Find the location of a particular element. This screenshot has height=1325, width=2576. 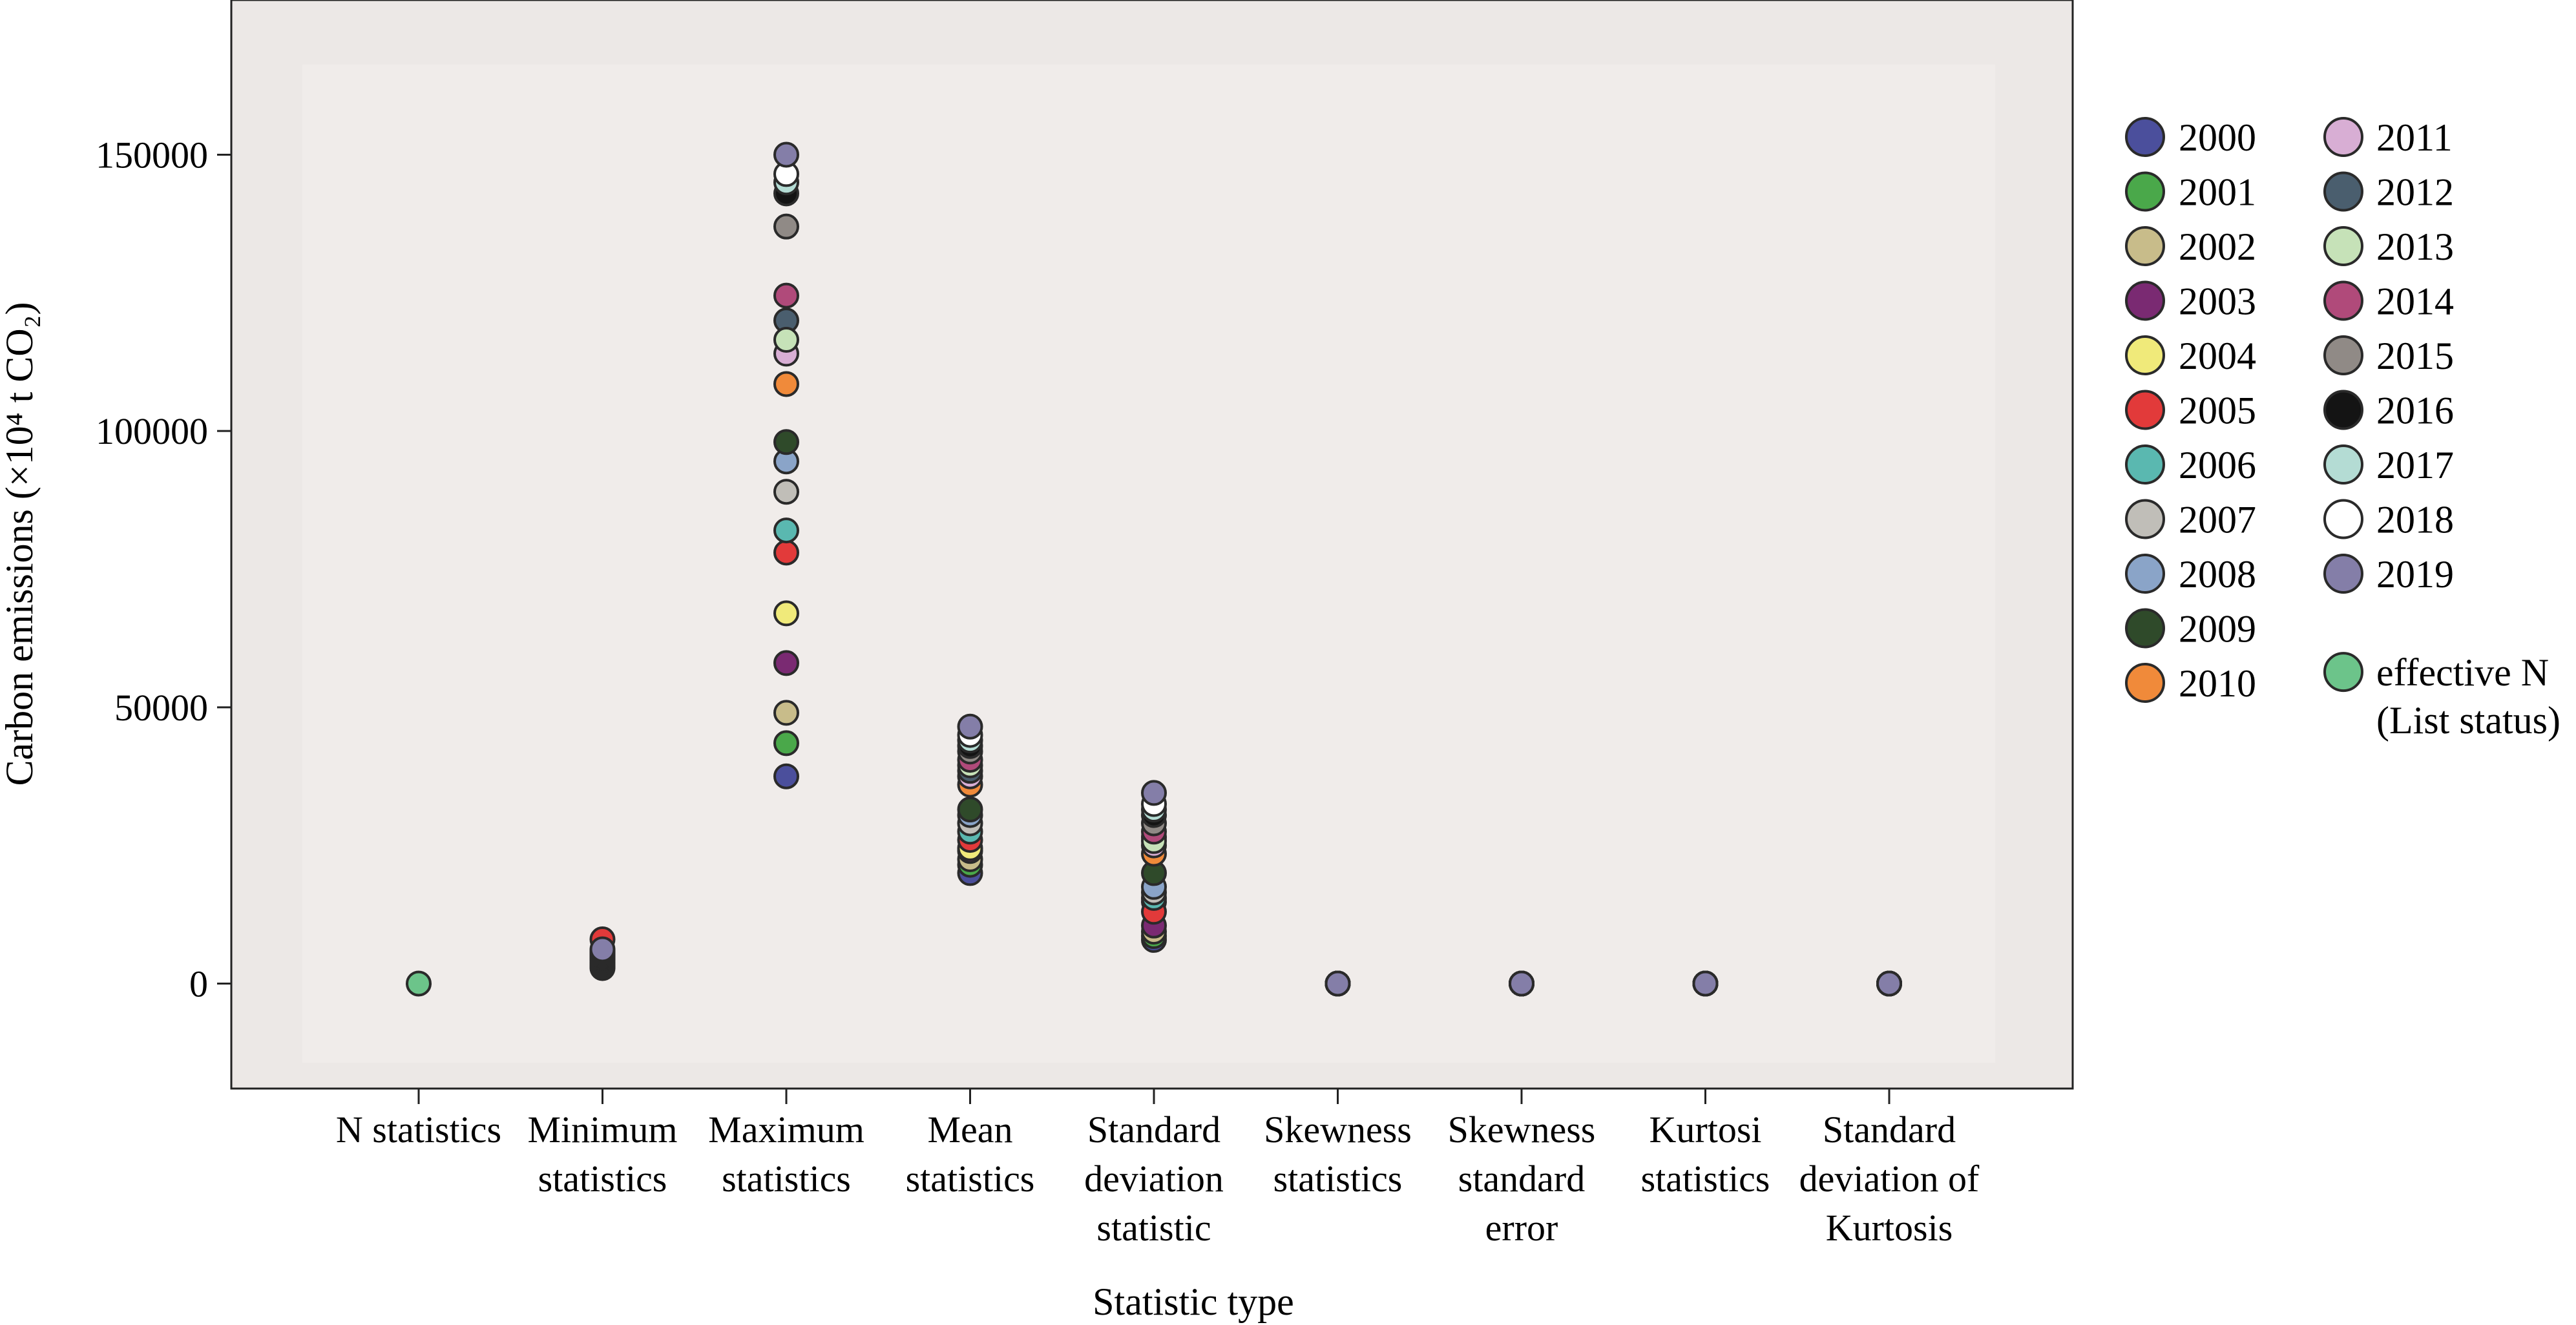

legend-label: 2002 is located at coordinates (2217, 246).